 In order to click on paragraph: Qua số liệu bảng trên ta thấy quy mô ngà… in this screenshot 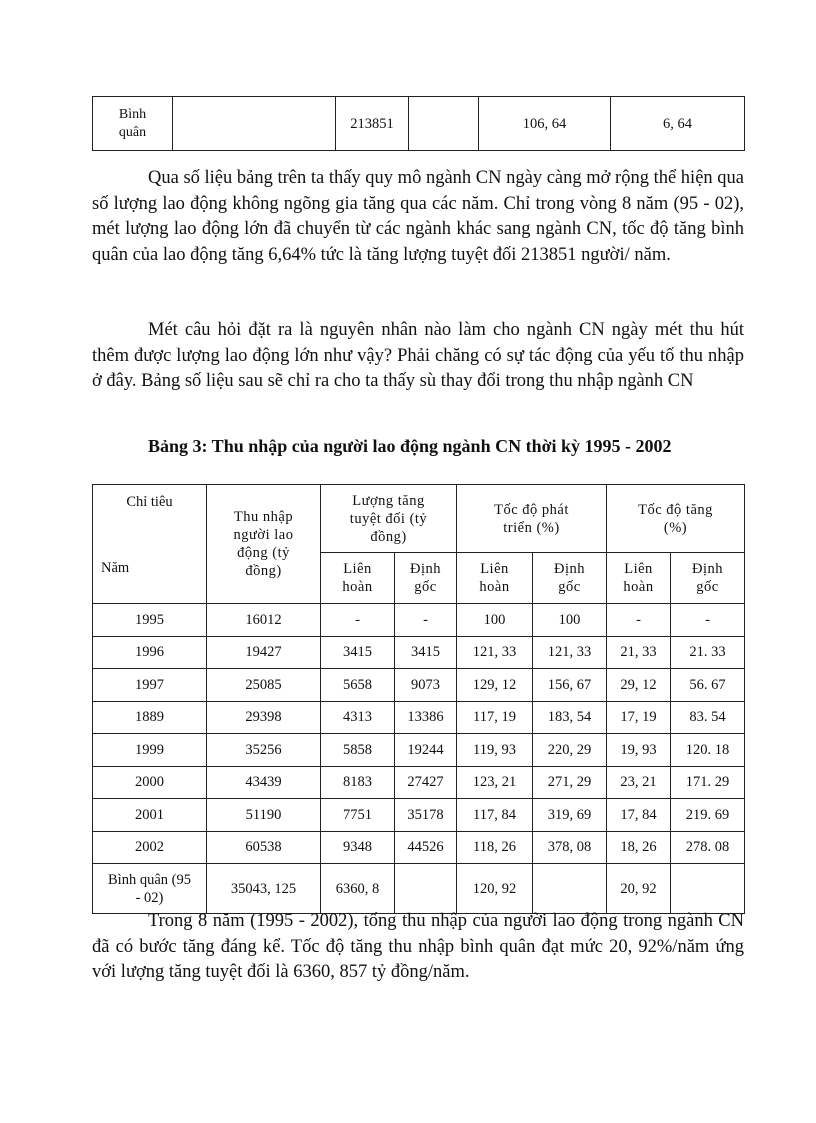, I will do `click(418, 216)`.